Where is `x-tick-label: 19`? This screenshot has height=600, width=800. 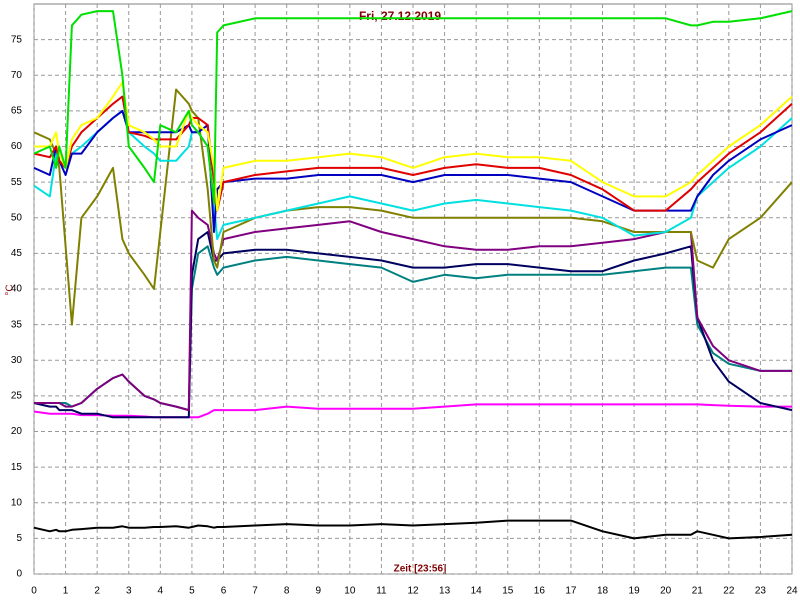 x-tick-label: 19 is located at coordinates (635, 591).